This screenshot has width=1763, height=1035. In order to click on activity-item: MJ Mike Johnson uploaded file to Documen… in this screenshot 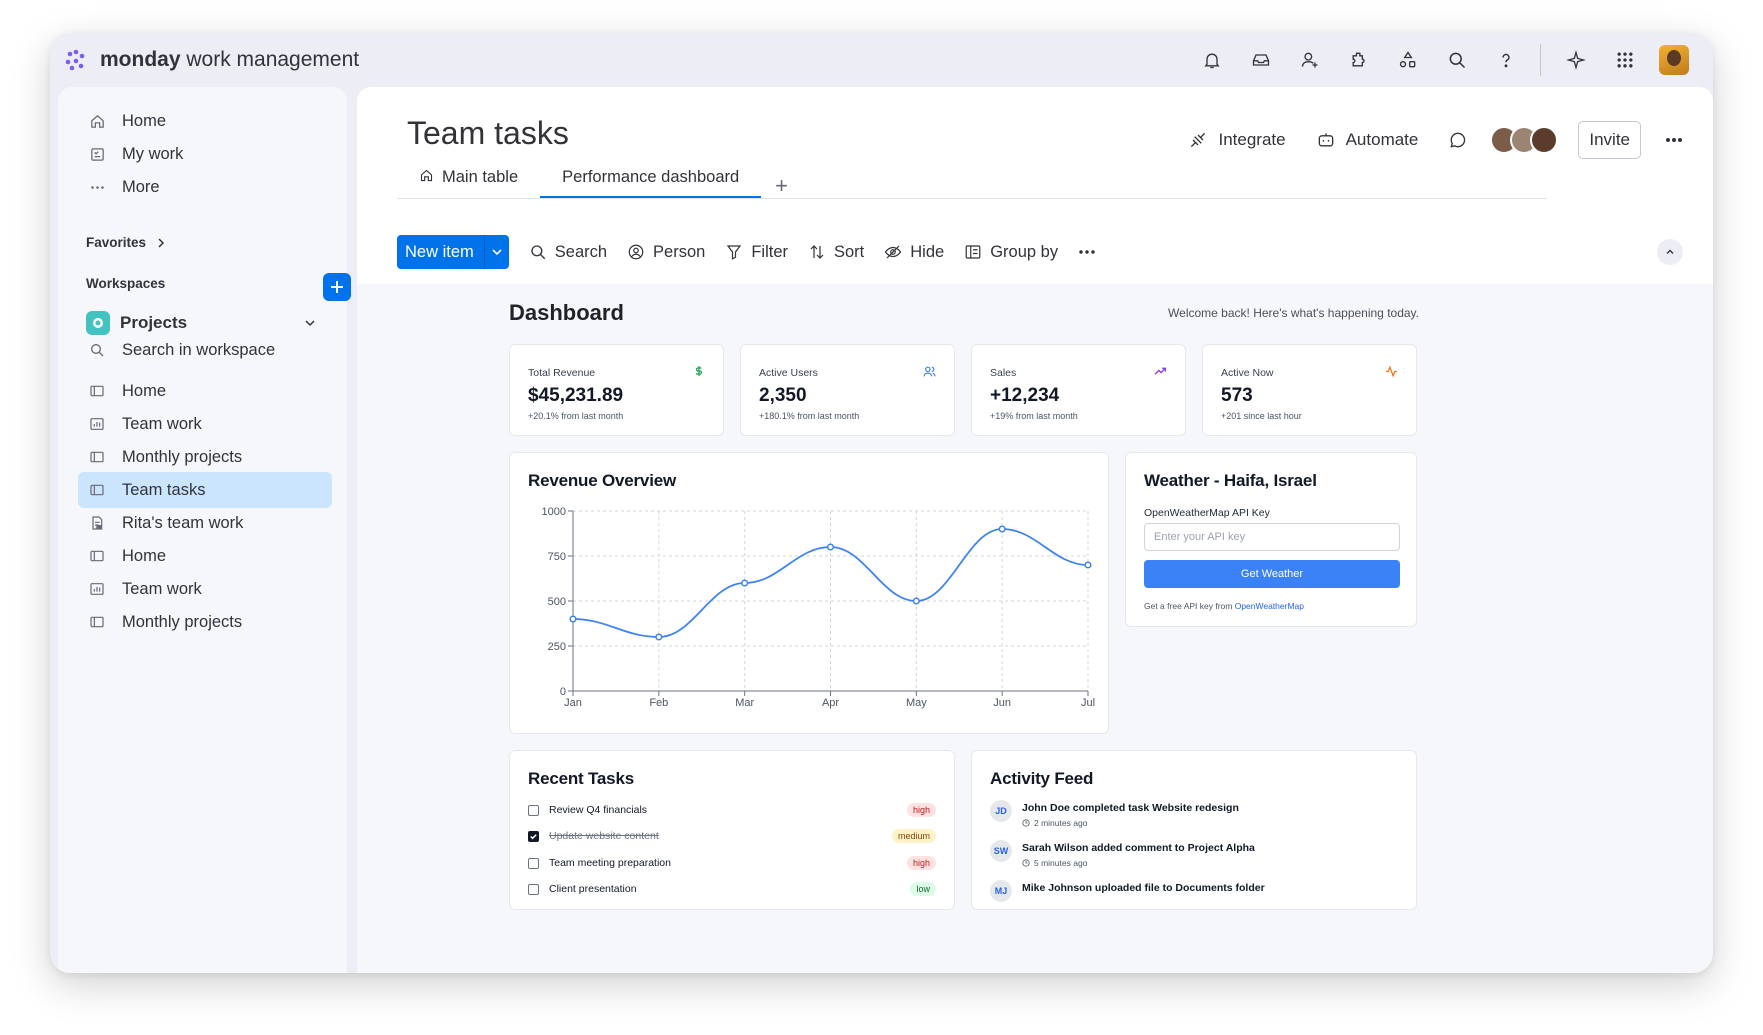, I will do `click(1190, 896)`.